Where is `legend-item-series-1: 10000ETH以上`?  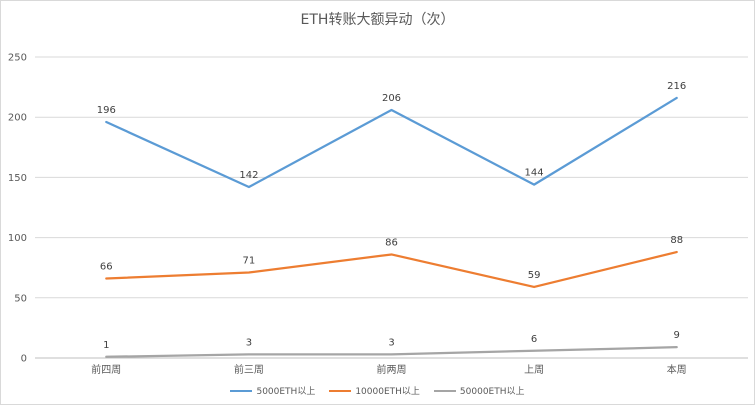 legend-item-series-1: 10000ETH以上 is located at coordinates (374, 390).